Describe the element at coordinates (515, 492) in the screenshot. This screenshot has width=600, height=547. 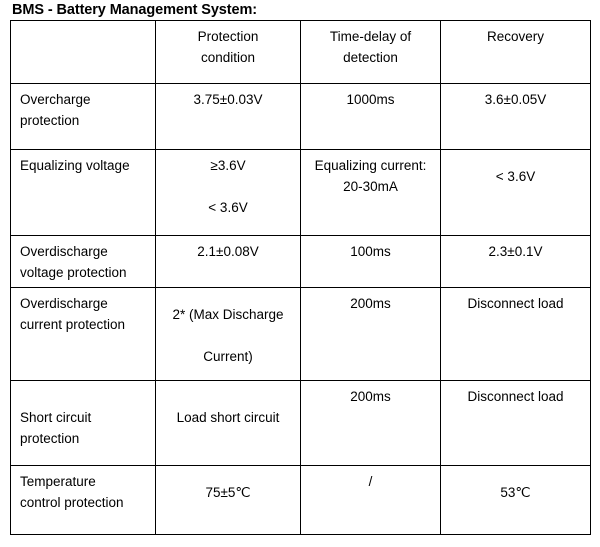
I see `cell-line: 53℃` at that location.